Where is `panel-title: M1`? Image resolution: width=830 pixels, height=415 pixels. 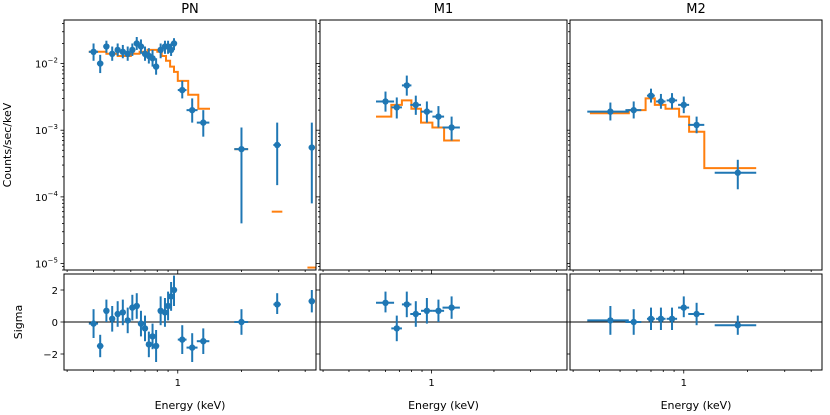 panel-title: M1 is located at coordinates (444, 9).